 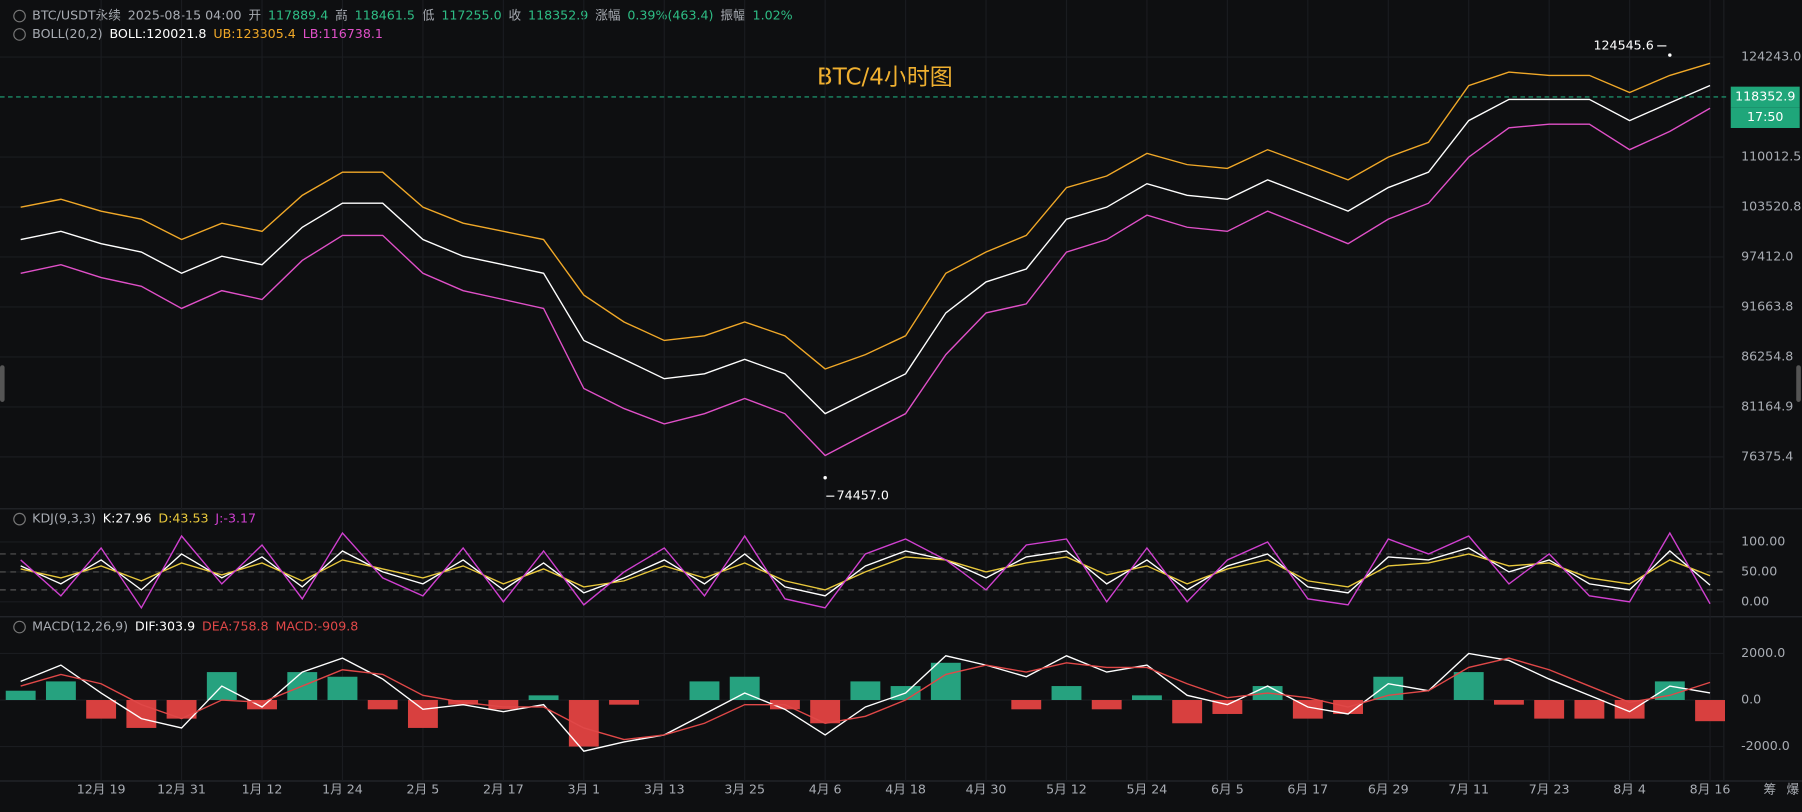 What do you see at coordinates (744, 789) in the screenshot?
I see `x-tick-label: 3月 25` at bounding box center [744, 789].